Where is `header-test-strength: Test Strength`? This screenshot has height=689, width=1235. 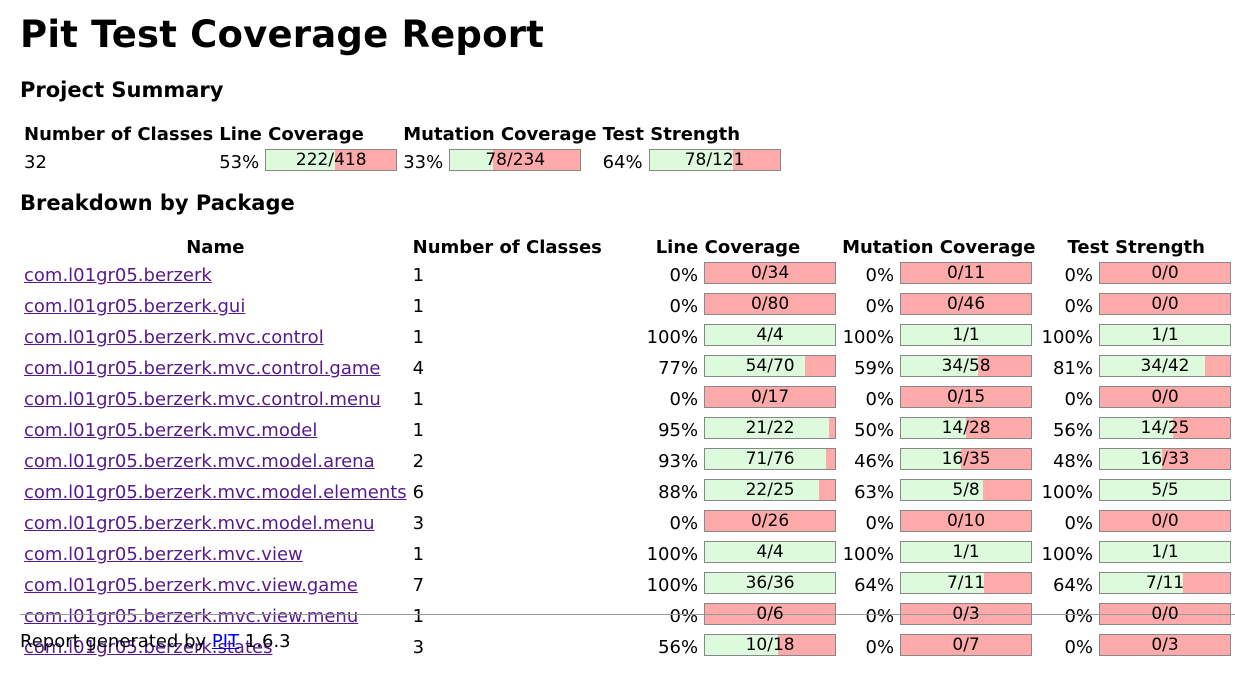 header-test-strength: Test Strength is located at coordinates (1136, 247).